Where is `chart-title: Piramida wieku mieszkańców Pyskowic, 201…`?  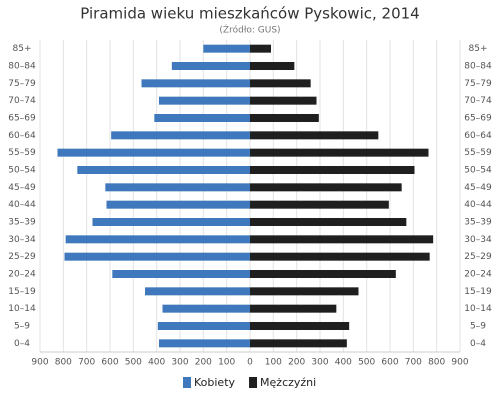
chart-title: Piramida wieku mieszkańców Pyskowic, 201… is located at coordinates (249, 14).